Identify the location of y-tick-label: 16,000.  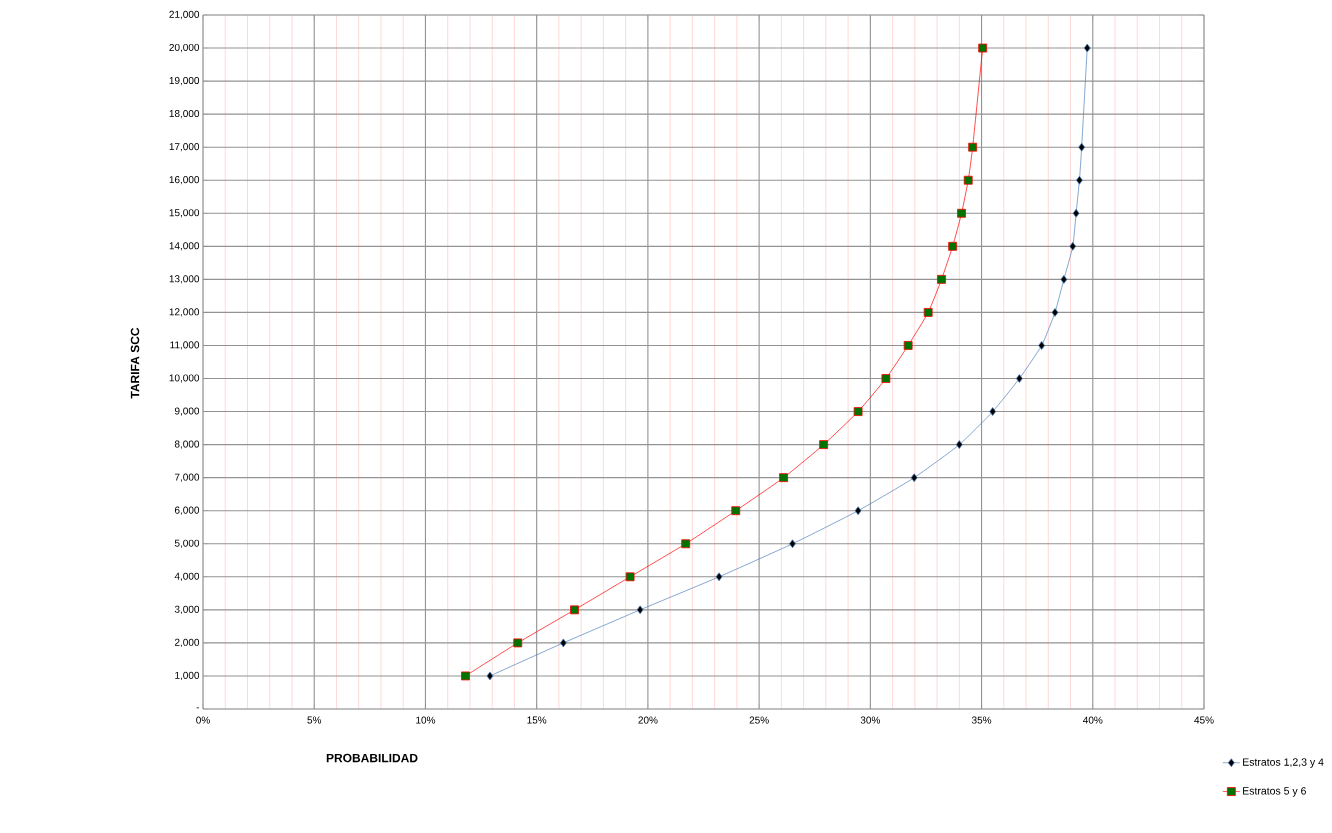
(184, 180).